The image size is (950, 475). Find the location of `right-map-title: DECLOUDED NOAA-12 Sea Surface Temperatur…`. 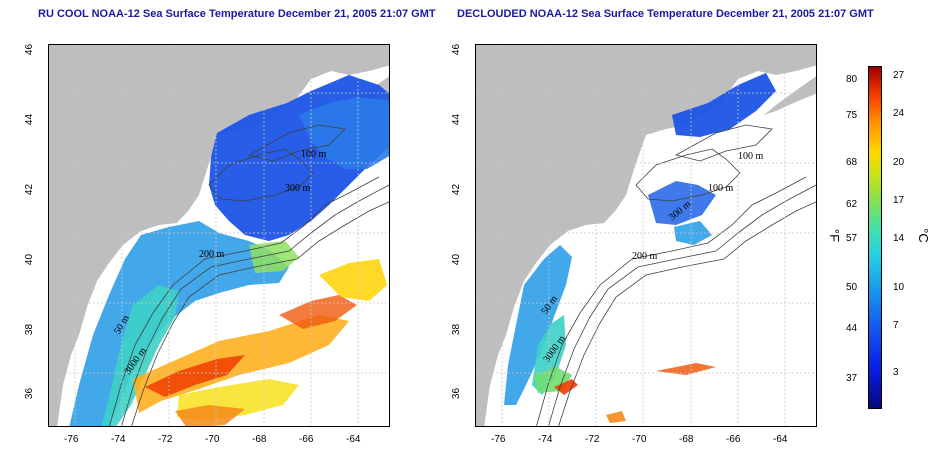

right-map-title: DECLOUDED NOAA-12 Sea Surface Temperatur… is located at coordinates (665, 14).